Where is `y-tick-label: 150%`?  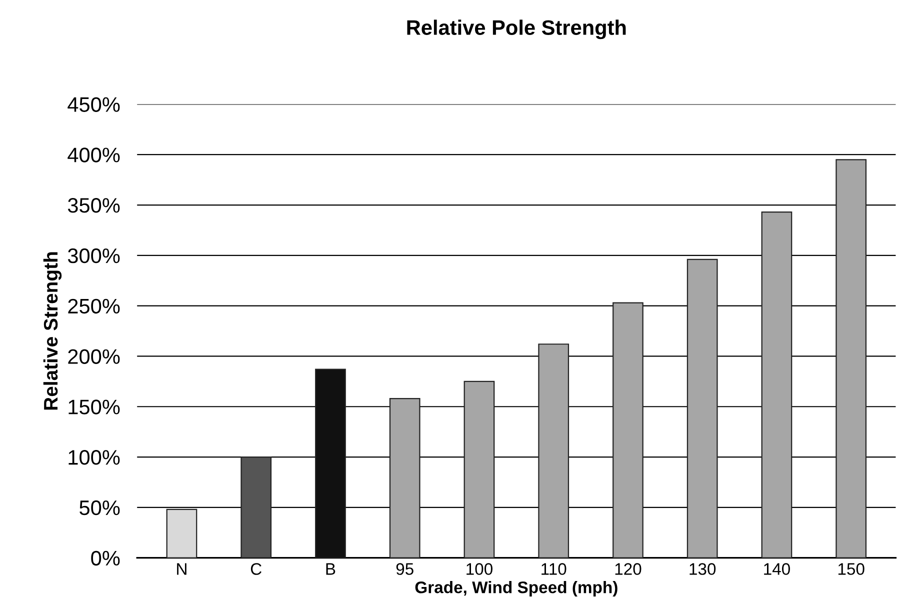 y-tick-label: 150% is located at coordinates (94, 407).